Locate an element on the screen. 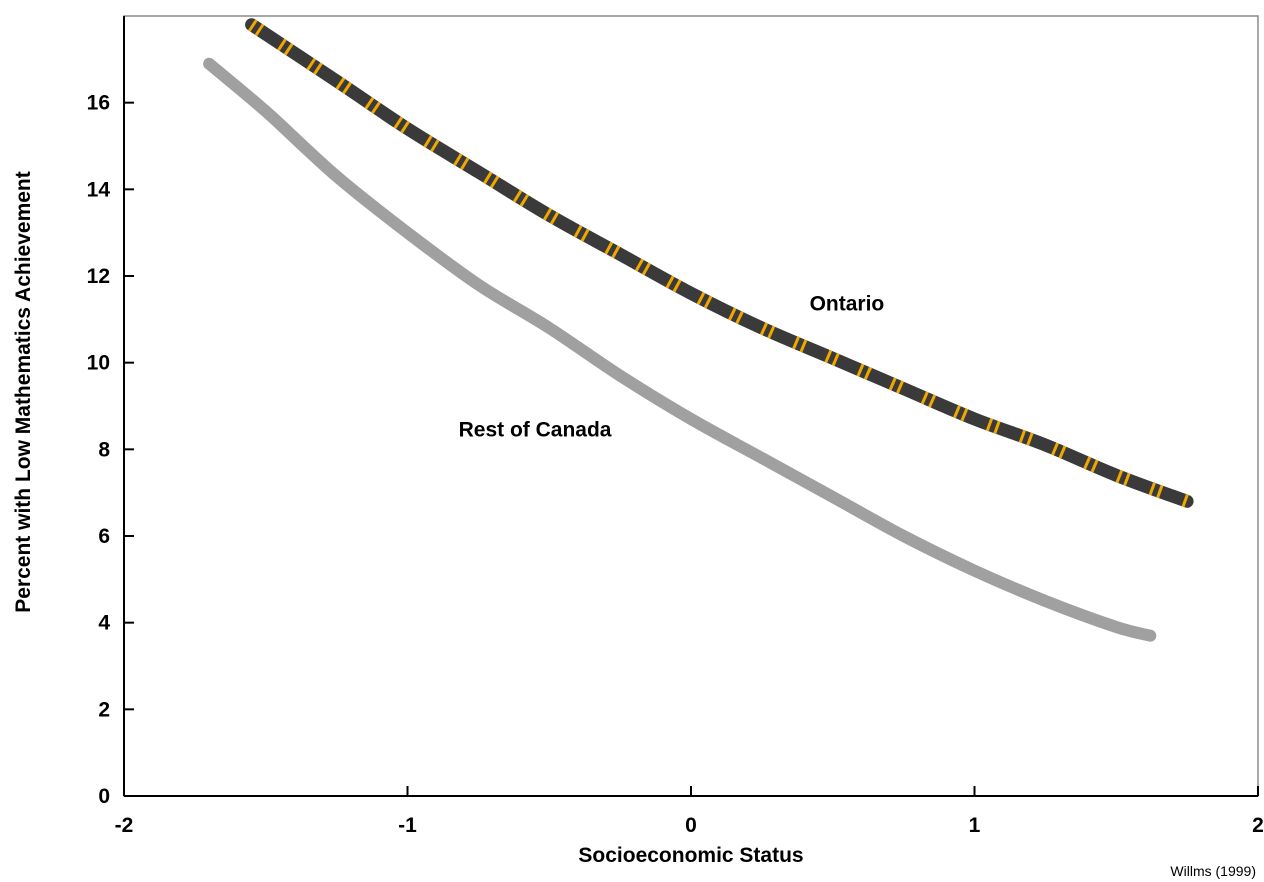 This screenshot has height=882, width=1264. y-tick-label: 8 is located at coordinates (104, 449).